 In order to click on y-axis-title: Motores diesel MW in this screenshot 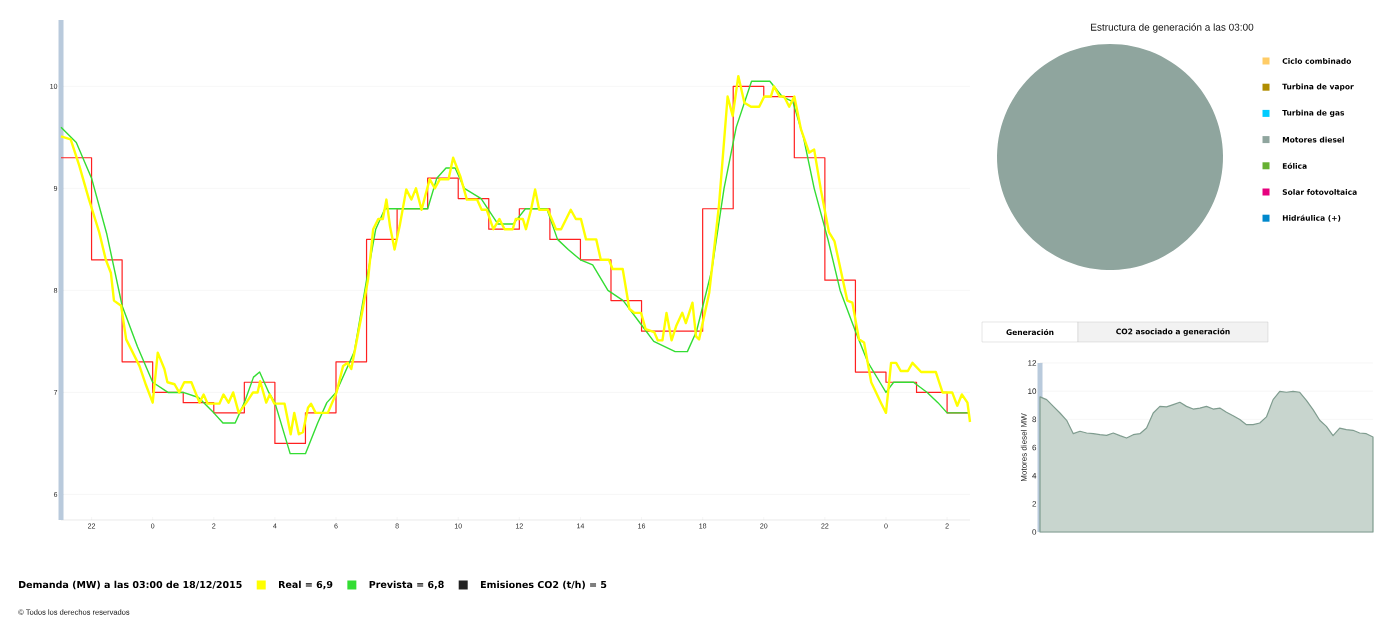, I will do `click(1023, 447)`.